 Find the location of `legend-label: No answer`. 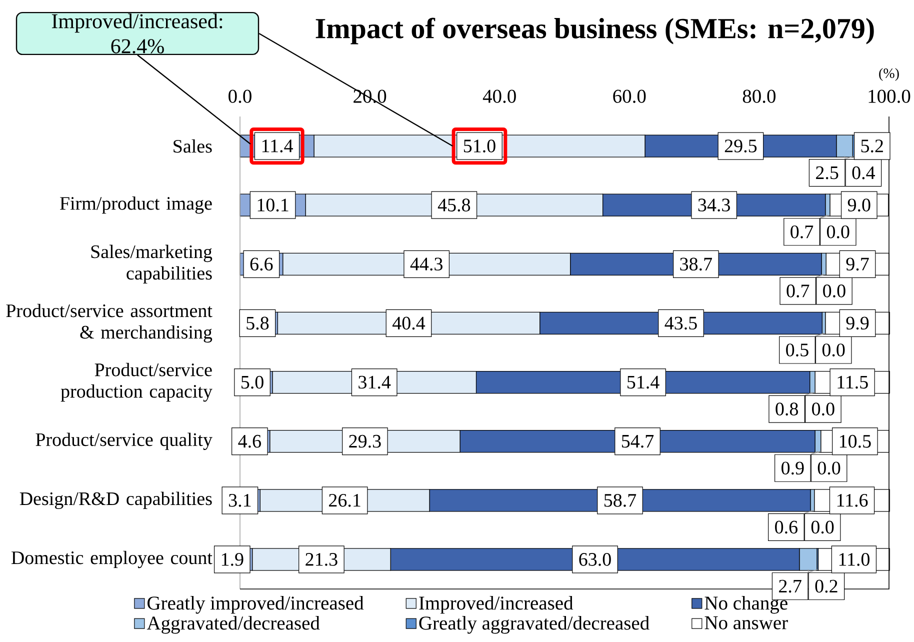

legend-label: No answer is located at coordinates (746, 623).